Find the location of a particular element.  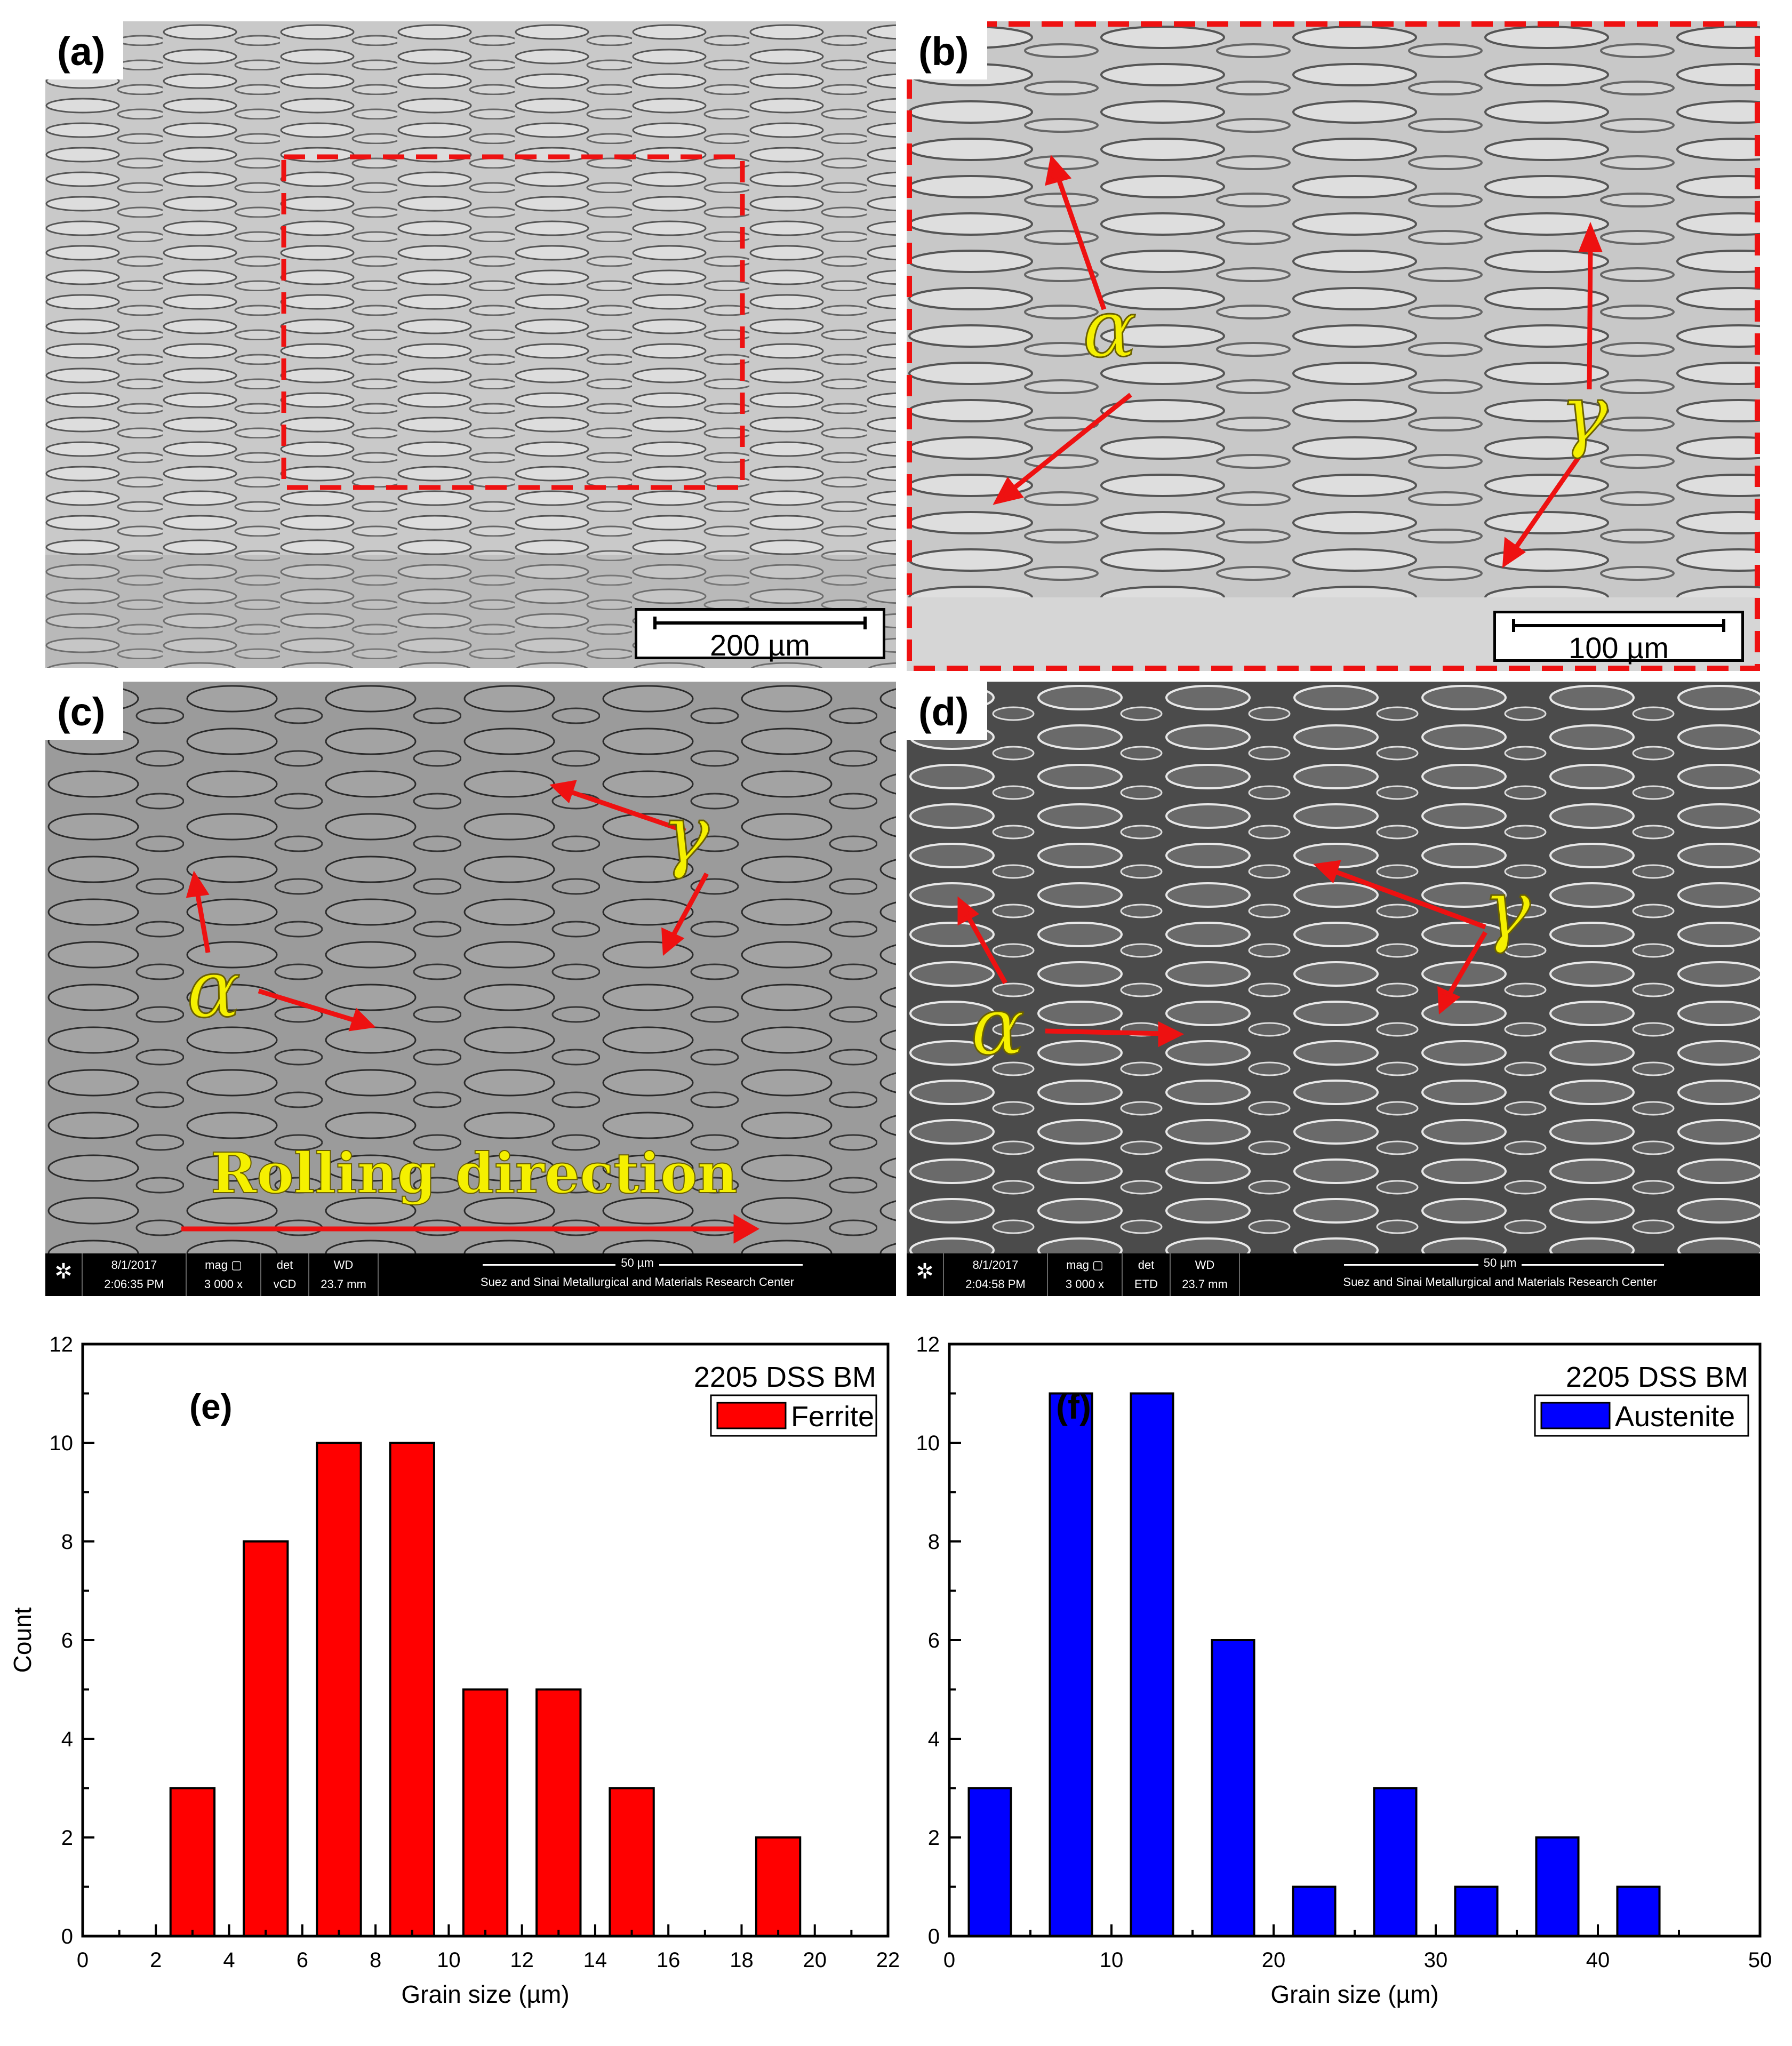

scale-bar-b: 100 µm is located at coordinates (1618, 638).